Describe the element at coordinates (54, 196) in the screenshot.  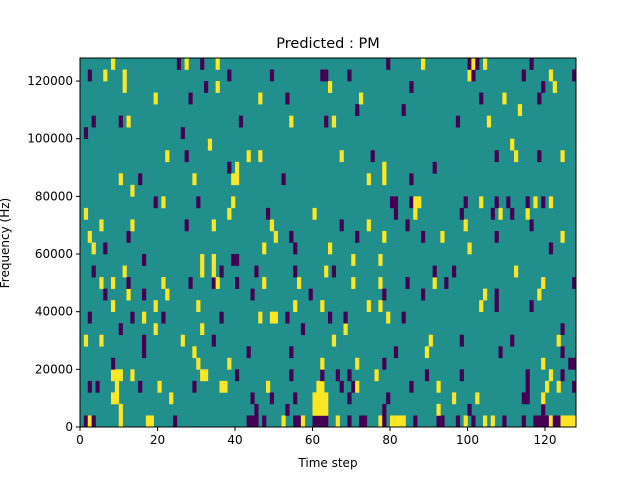
I see `y-tick-label: 80000` at that location.